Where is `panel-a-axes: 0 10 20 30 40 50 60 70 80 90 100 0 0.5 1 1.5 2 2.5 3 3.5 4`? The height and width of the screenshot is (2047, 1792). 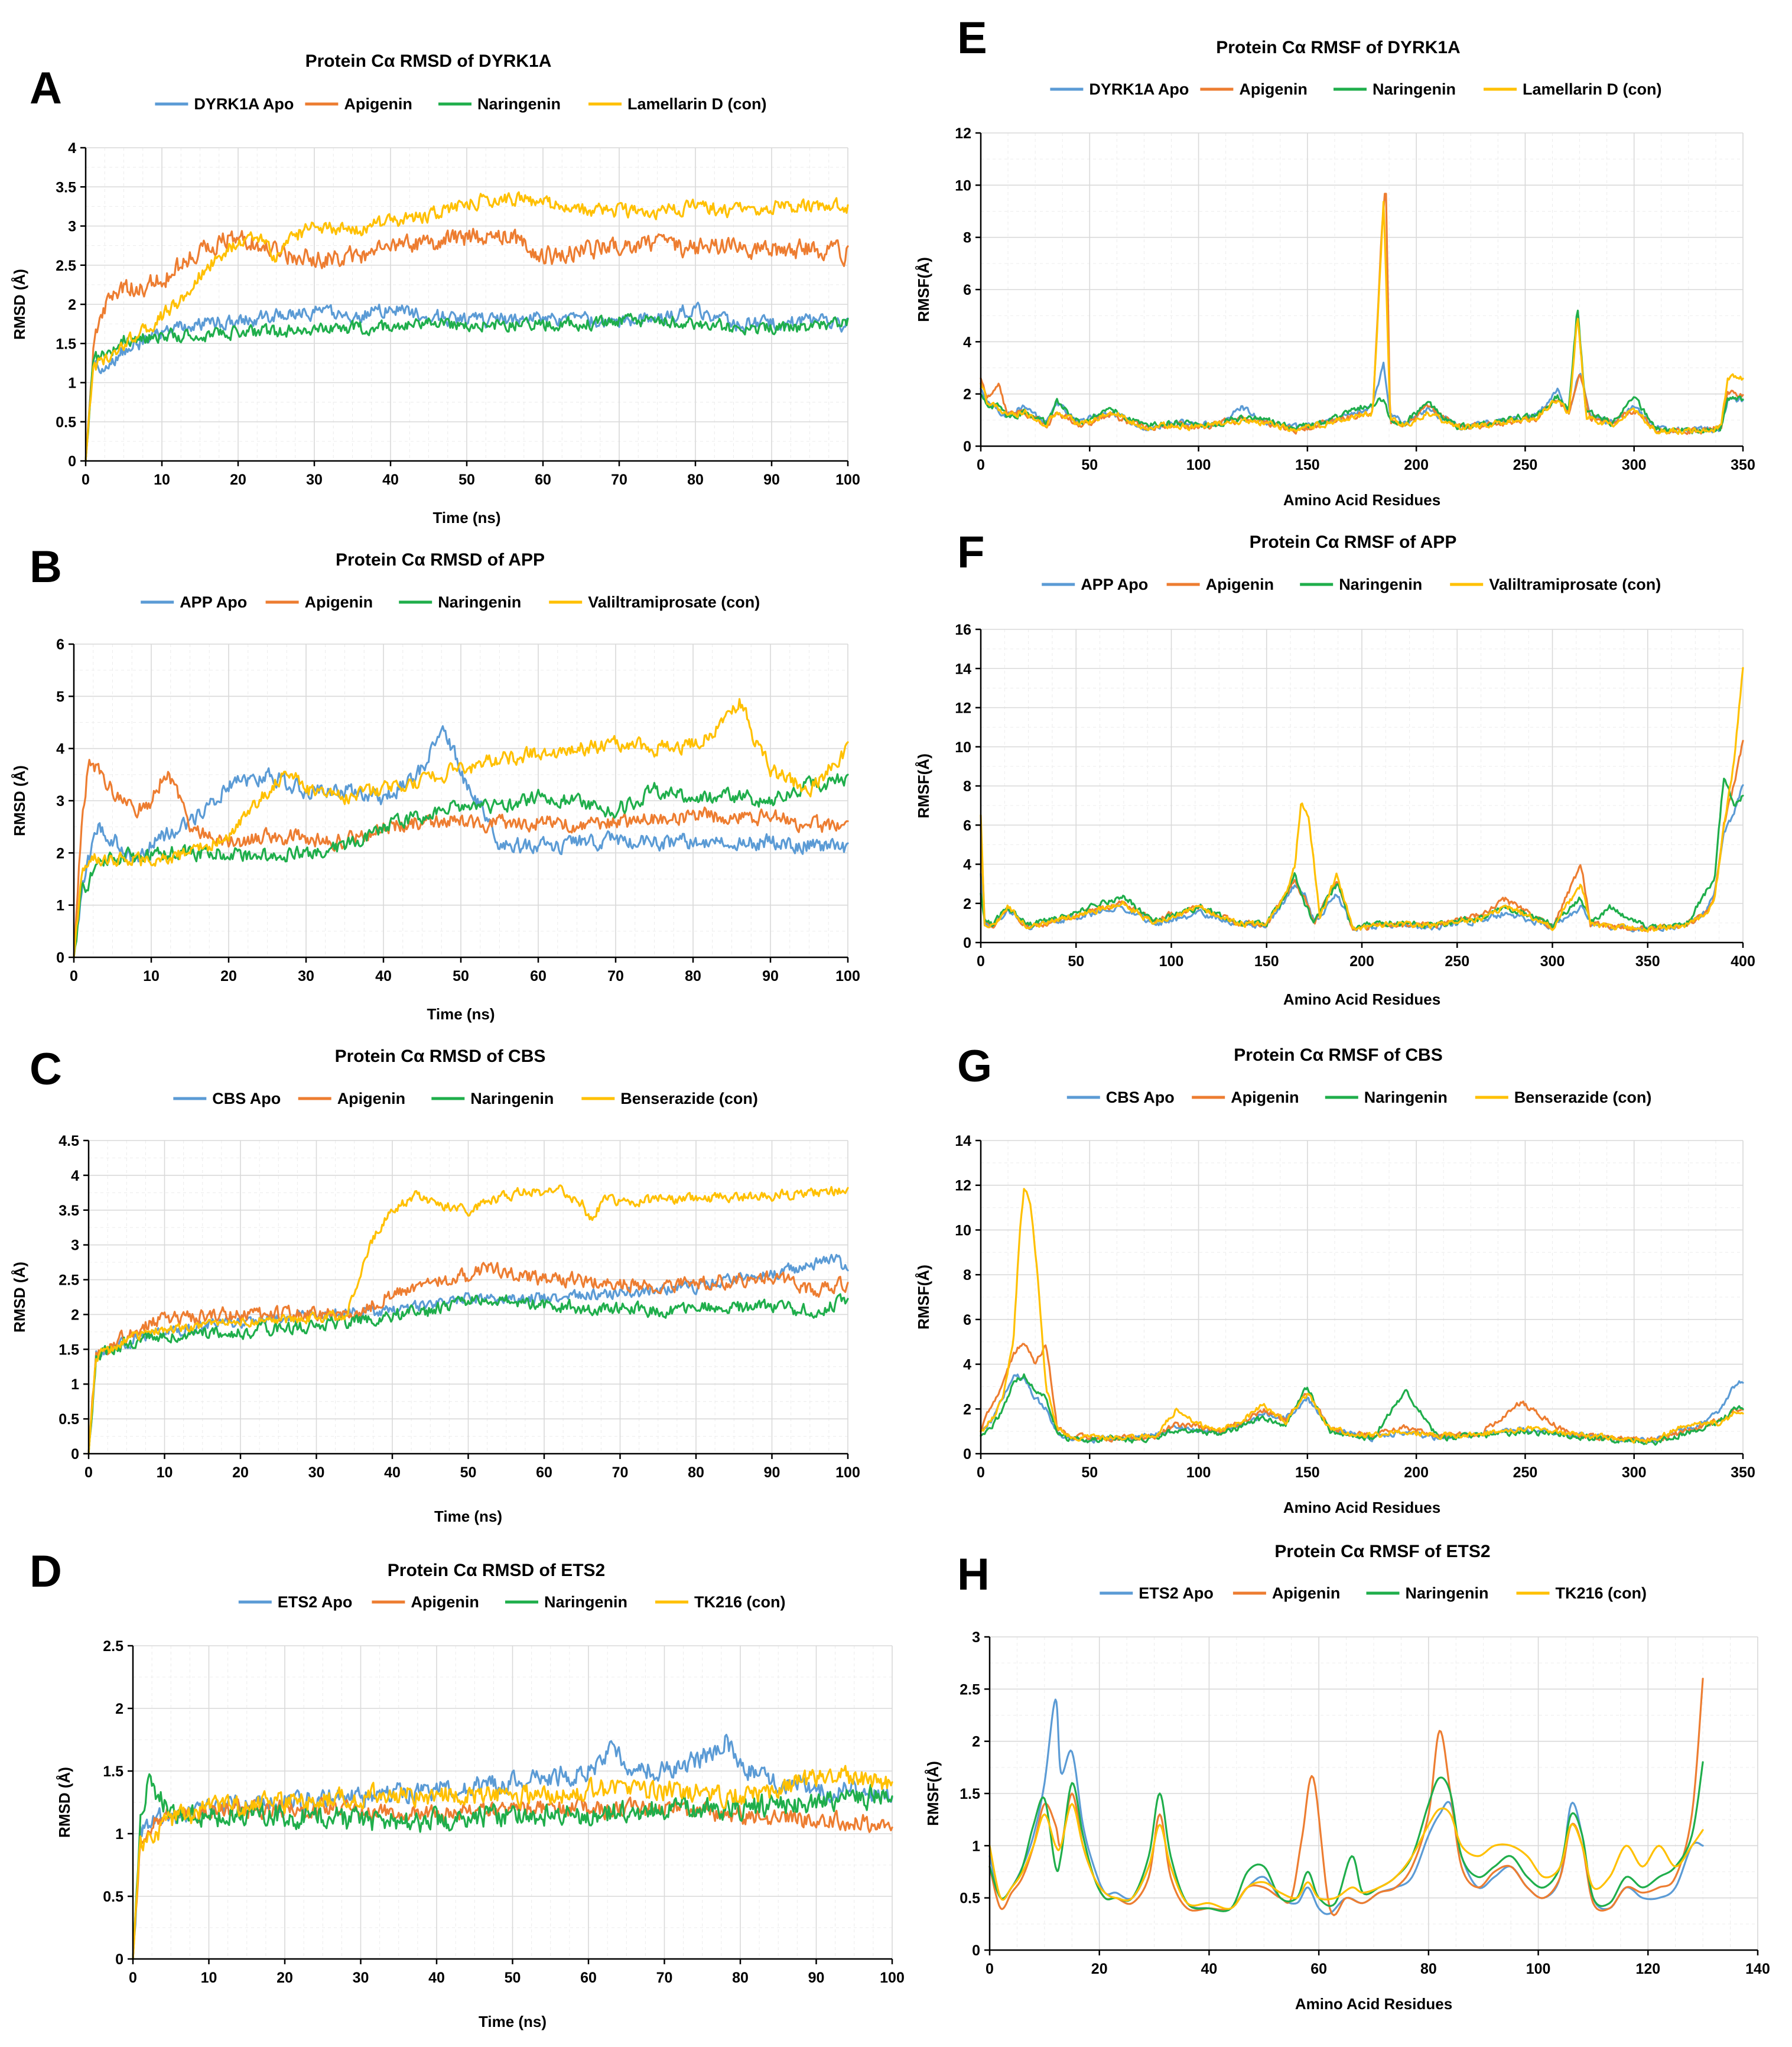
panel-a-axes: 0 10 20 30 40 50 60 70 80 90 100 0 0.5 1 1.5 2 2.5 3 3.5 4 is located at coordinates (458, 314).